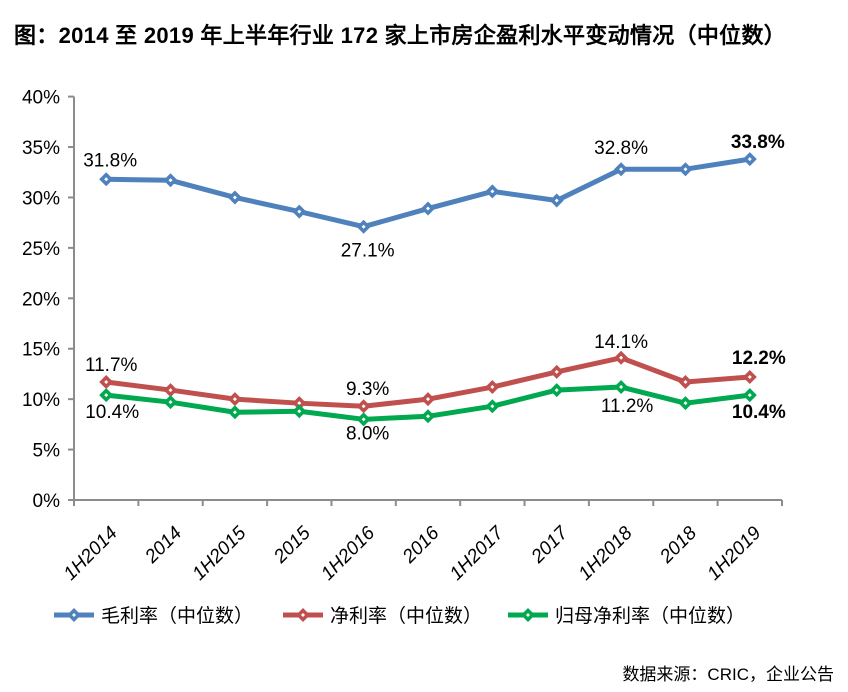 This screenshot has height=692, width=848. What do you see at coordinates (367, 433) in the screenshot?
I see `data-label: 8.0%` at bounding box center [367, 433].